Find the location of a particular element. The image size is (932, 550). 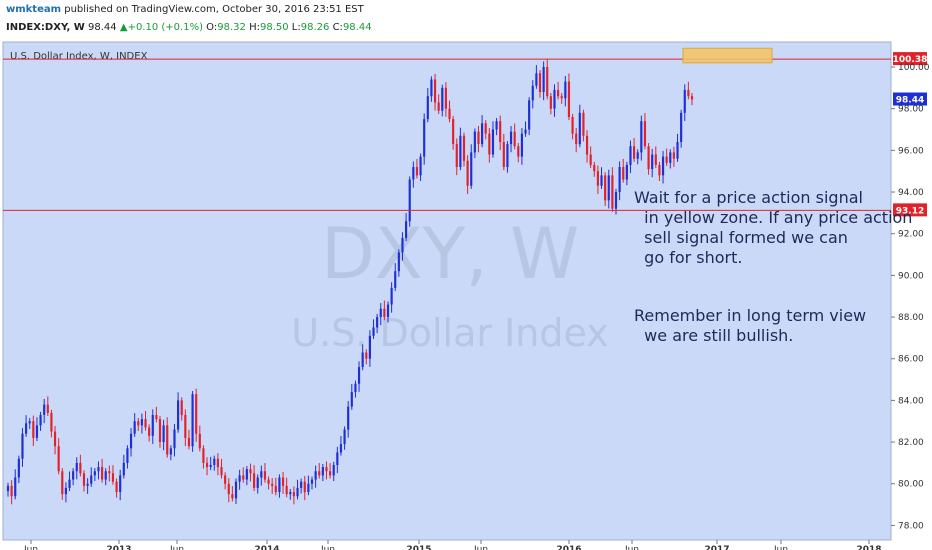

y-tick-label: 90.00 is located at coordinates (911, 276).